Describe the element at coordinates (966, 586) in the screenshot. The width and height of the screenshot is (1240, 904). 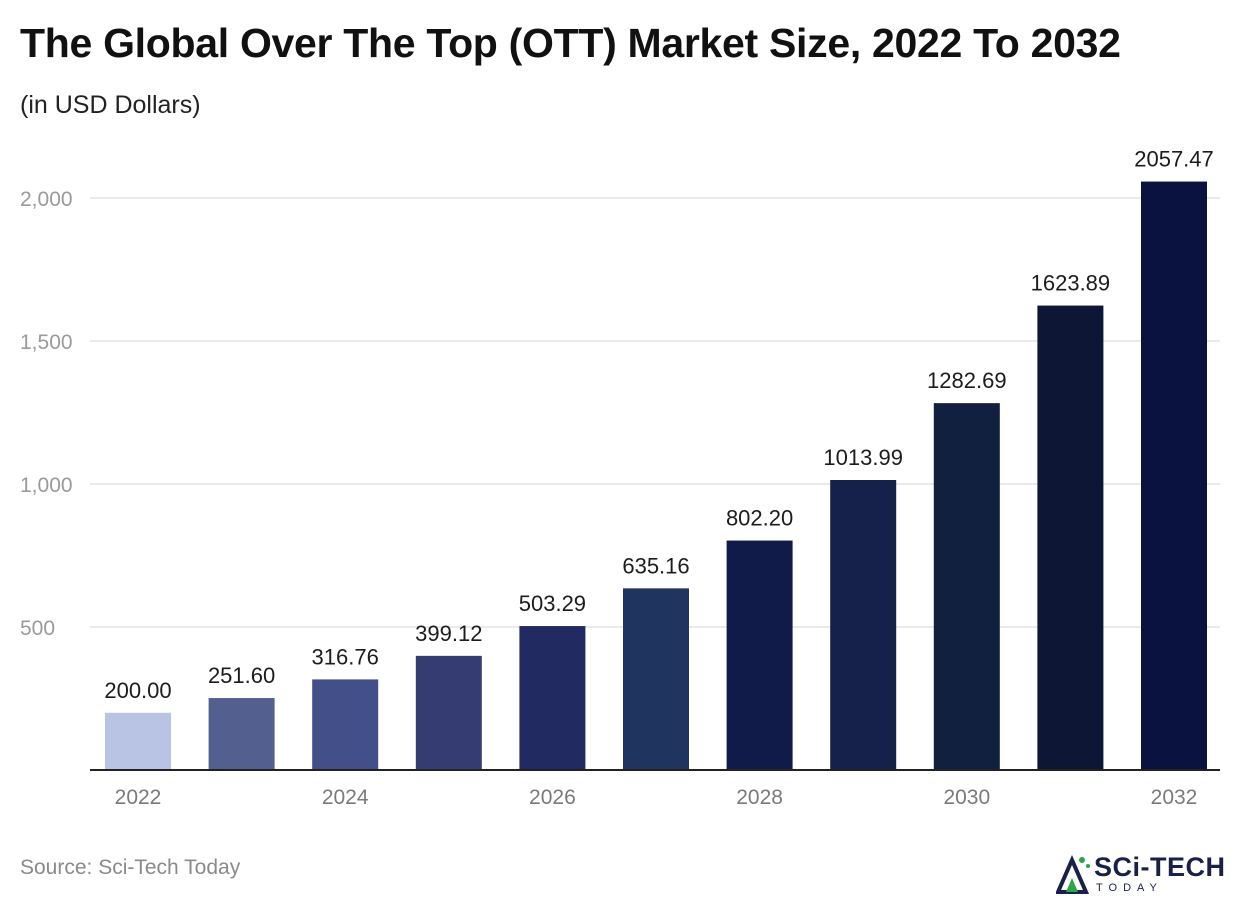
I see `bar-2030` at that location.